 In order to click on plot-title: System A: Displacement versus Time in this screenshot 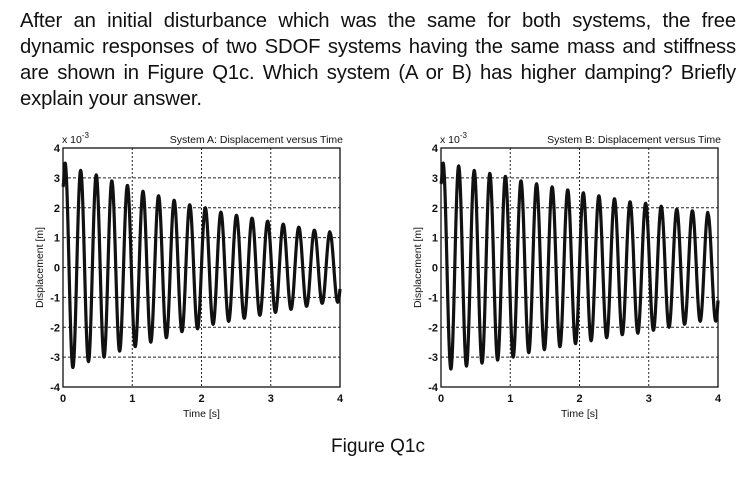, I will do `click(256, 140)`.